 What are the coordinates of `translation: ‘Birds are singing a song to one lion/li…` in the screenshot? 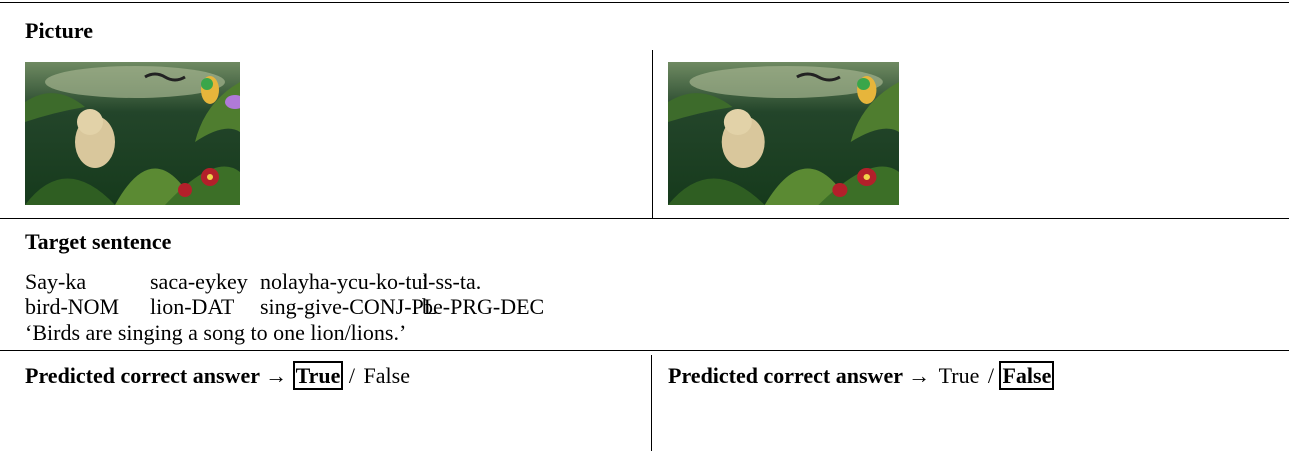 It's located at (216, 332).